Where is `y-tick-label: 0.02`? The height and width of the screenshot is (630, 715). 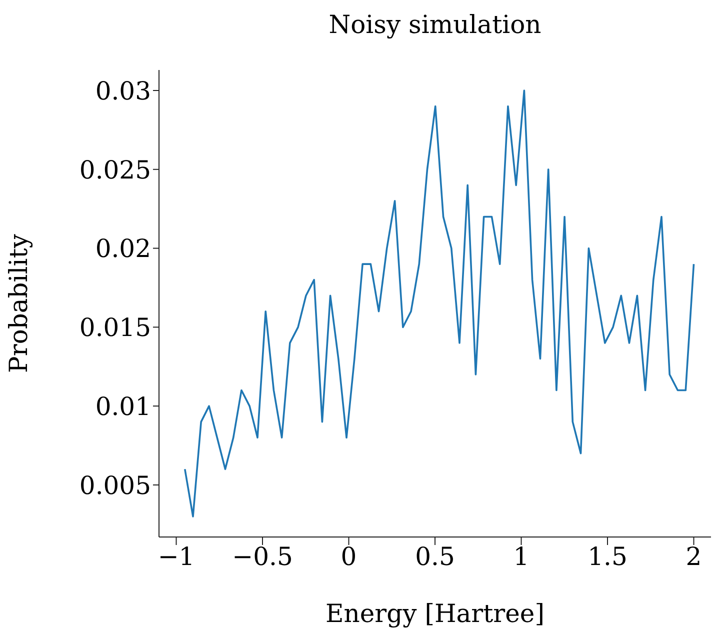
y-tick-label: 0.02 is located at coordinates (123, 249).